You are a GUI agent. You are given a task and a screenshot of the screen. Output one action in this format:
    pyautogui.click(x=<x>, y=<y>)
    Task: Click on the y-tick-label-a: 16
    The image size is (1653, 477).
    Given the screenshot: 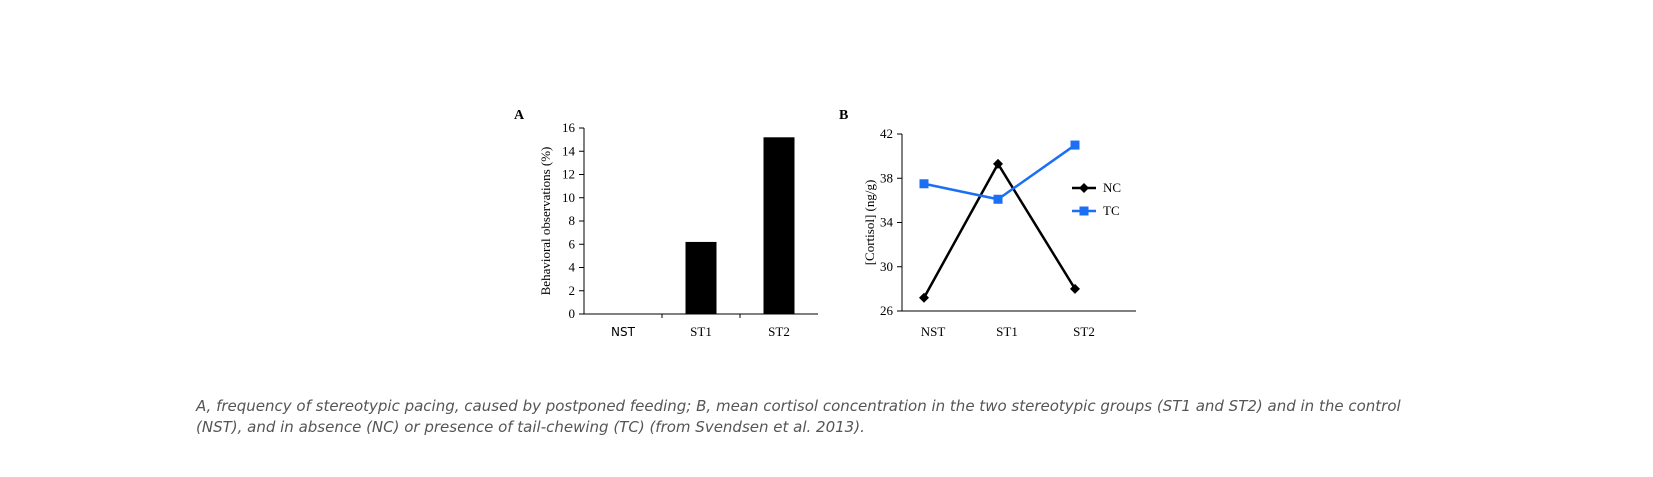 What is the action you would take?
    pyautogui.click(x=569, y=127)
    